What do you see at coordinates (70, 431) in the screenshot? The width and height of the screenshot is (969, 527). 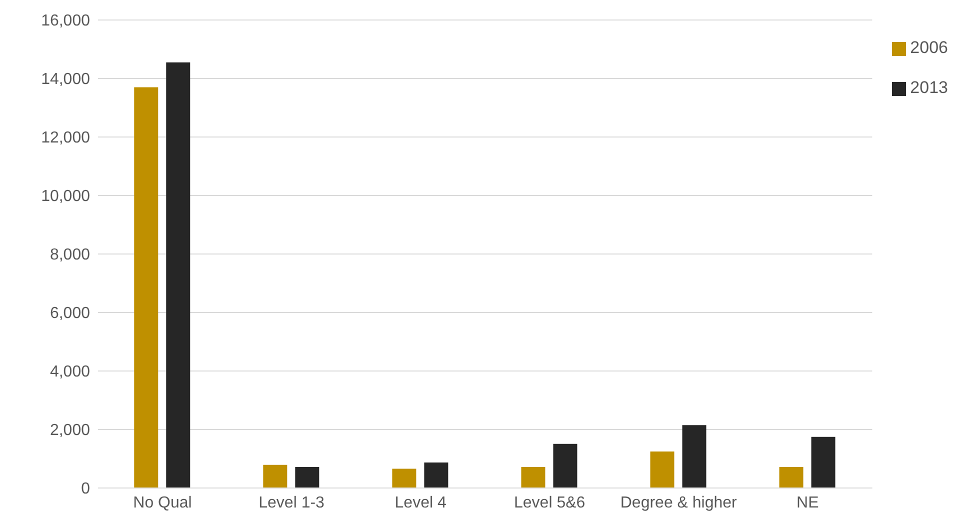 I see `y-tick-label: 2,000` at bounding box center [70, 431].